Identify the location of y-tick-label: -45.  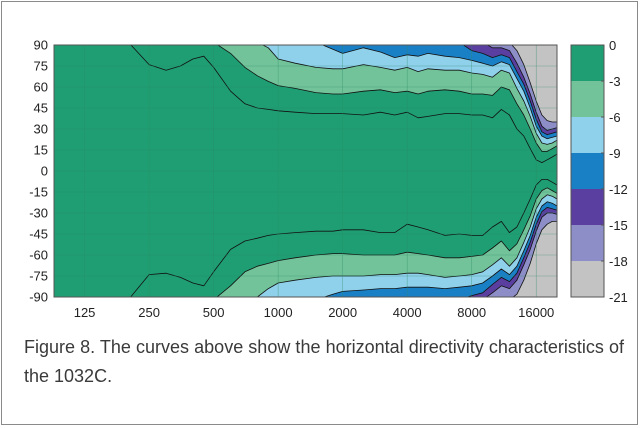
(38, 234).